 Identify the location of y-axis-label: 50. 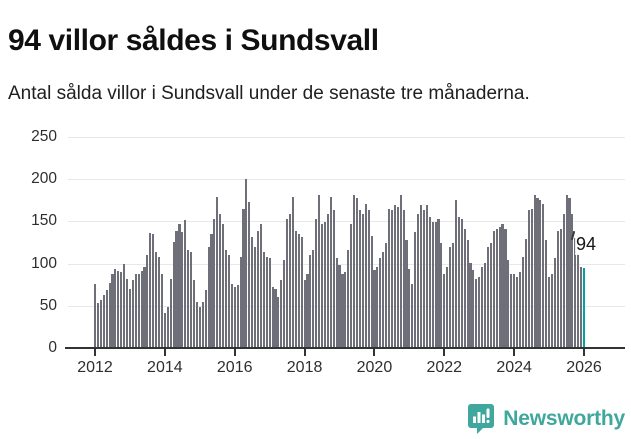
(48, 305).